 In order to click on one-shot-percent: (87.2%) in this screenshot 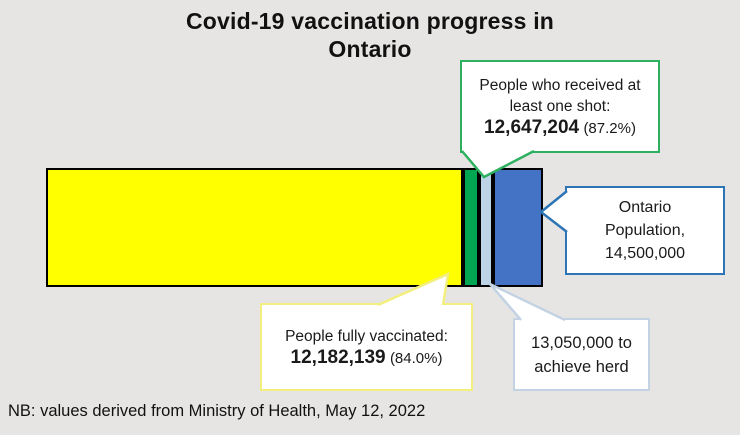, I will do `click(609, 128)`.